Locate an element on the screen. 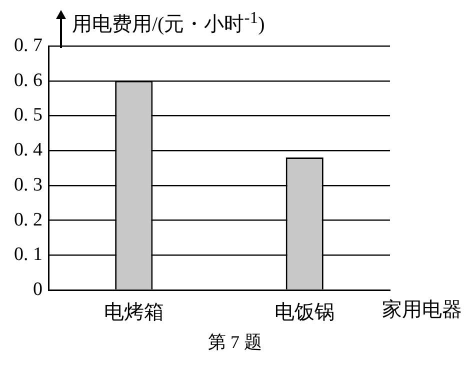 This screenshot has height=368, width=470. y-tick-label: 0. 7 is located at coordinates (28, 45).